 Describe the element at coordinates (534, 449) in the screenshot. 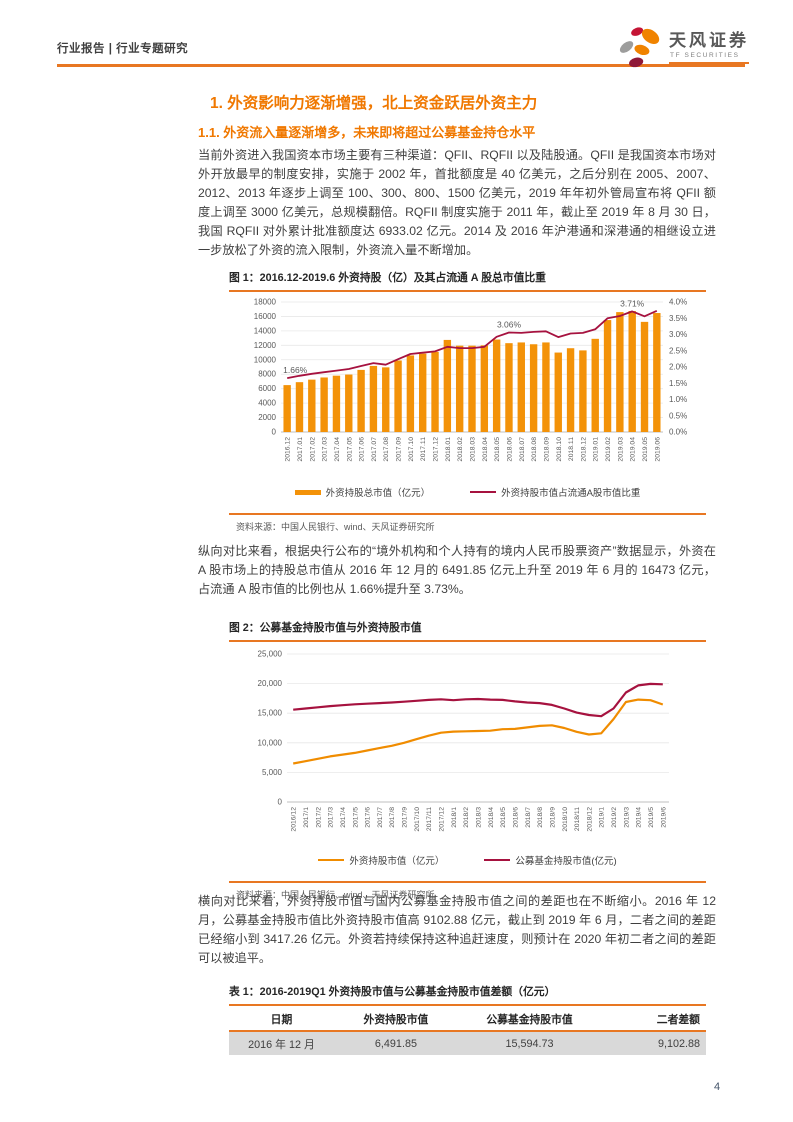

I see `svg-text: 2018.08` at that location.